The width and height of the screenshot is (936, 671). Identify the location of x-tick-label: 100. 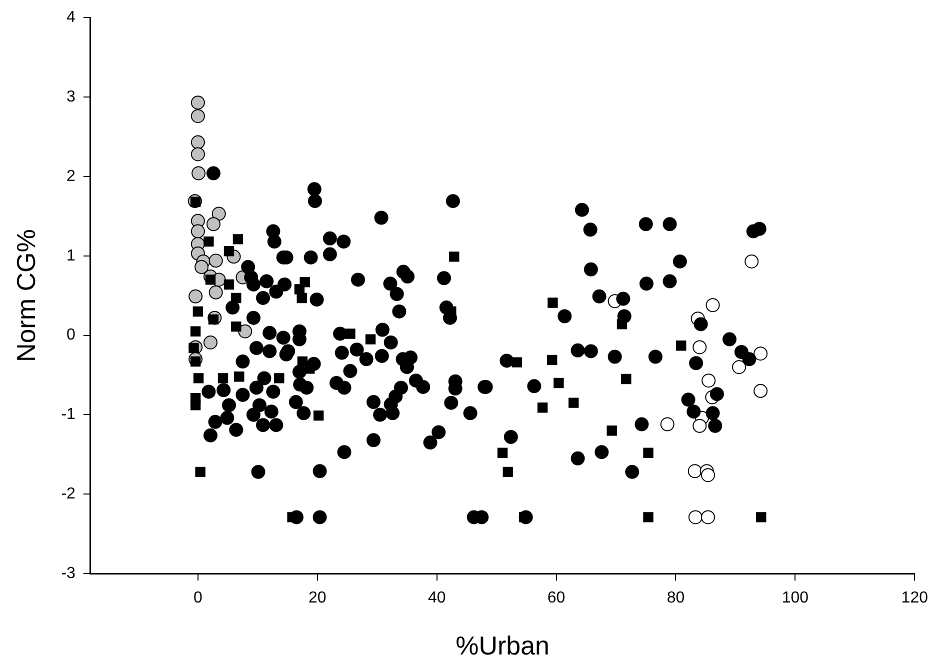
(795, 598).